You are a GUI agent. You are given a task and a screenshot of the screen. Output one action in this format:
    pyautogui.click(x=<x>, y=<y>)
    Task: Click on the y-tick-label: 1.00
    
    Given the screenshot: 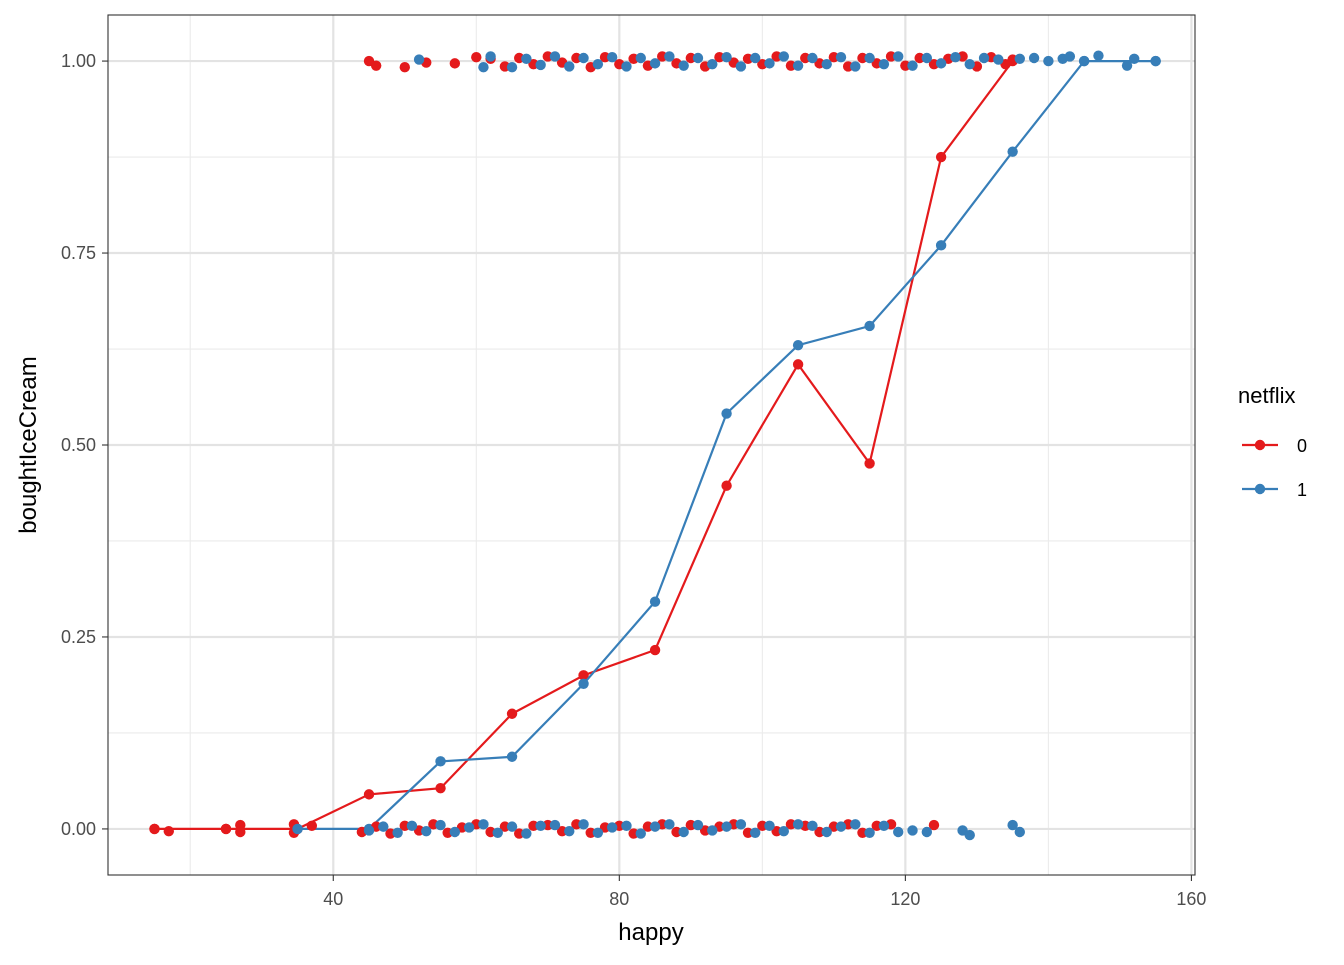 What is the action you would take?
    pyautogui.click(x=78, y=61)
    